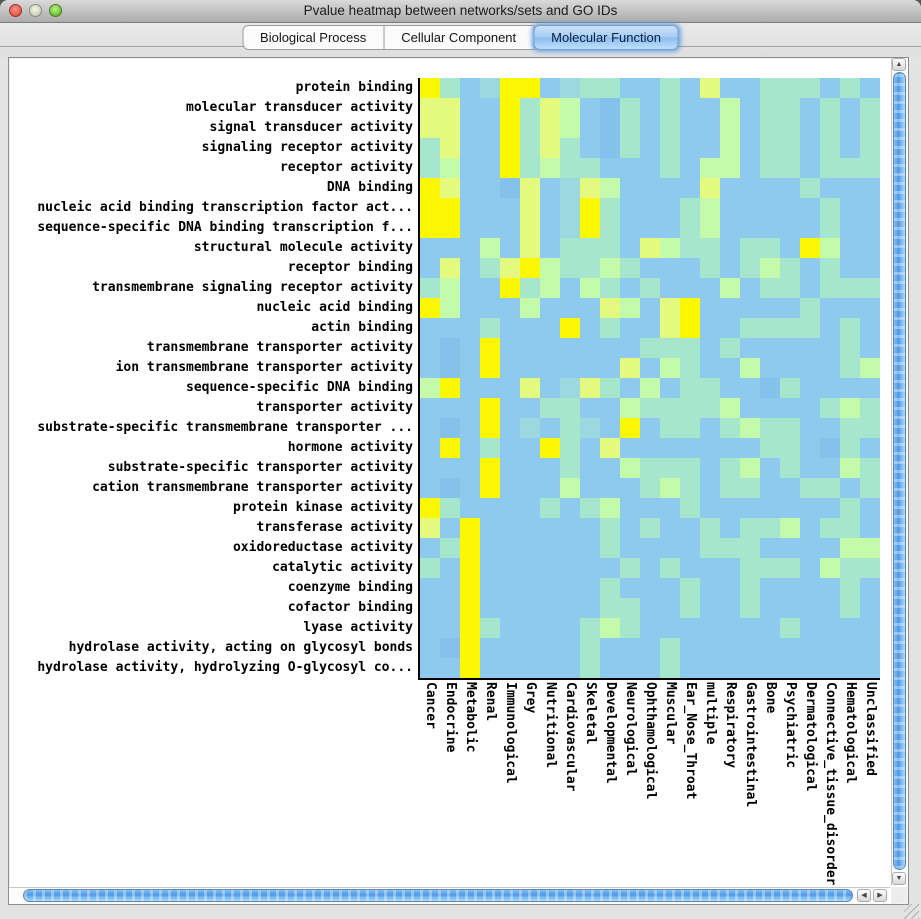 Image resolution: width=921 pixels, height=919 pixels. Describe the element at coordinates (880, 895) in the screenshot. I see `scroll-right-icon: ▶` at that location.